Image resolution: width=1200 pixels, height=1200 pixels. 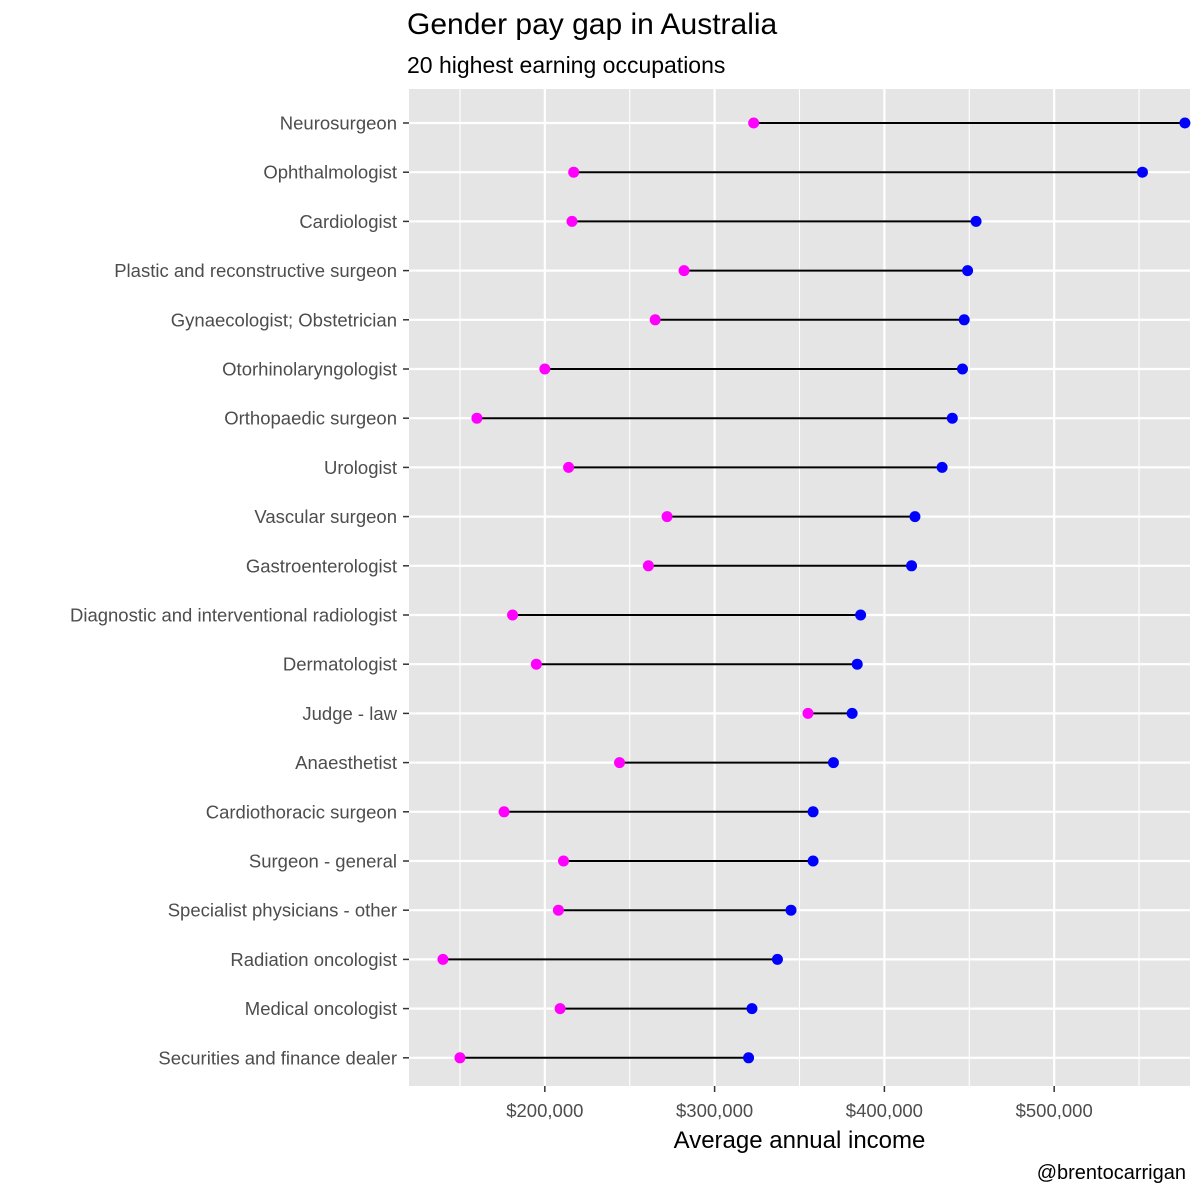 What do you see at coordinates (325, 516) in the screenshot?
I see `y-tick-label: Vascular surgeon` at bounding box center [325, 516].